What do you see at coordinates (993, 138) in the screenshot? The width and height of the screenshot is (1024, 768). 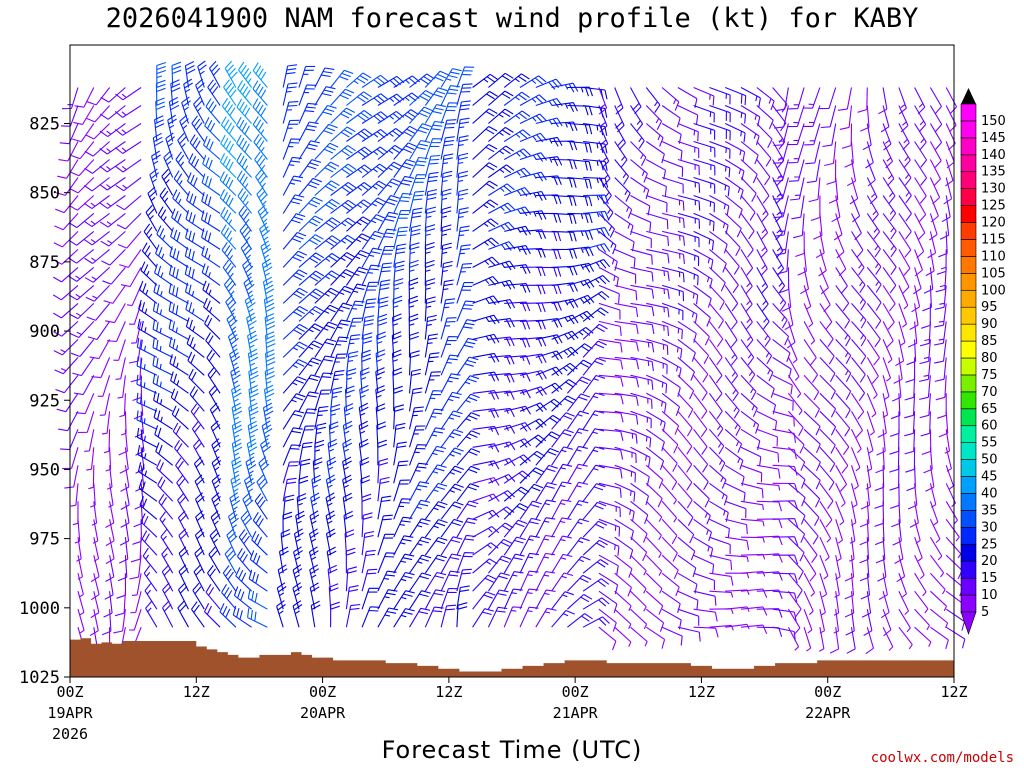 I see `colorbar-label: 145` at bounding box center [993, 138].